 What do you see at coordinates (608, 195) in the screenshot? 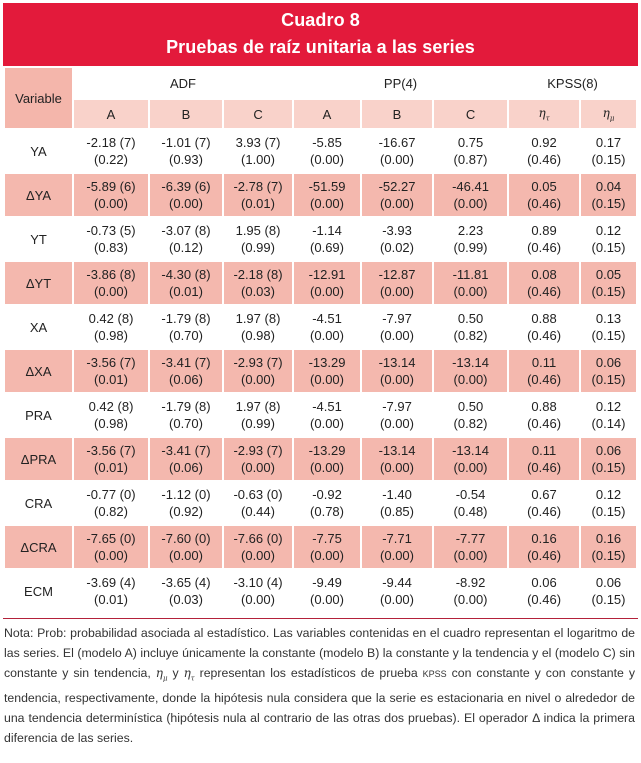
I see `table-cell: 0.04 (0.15)` at bounding box center [608, 195].